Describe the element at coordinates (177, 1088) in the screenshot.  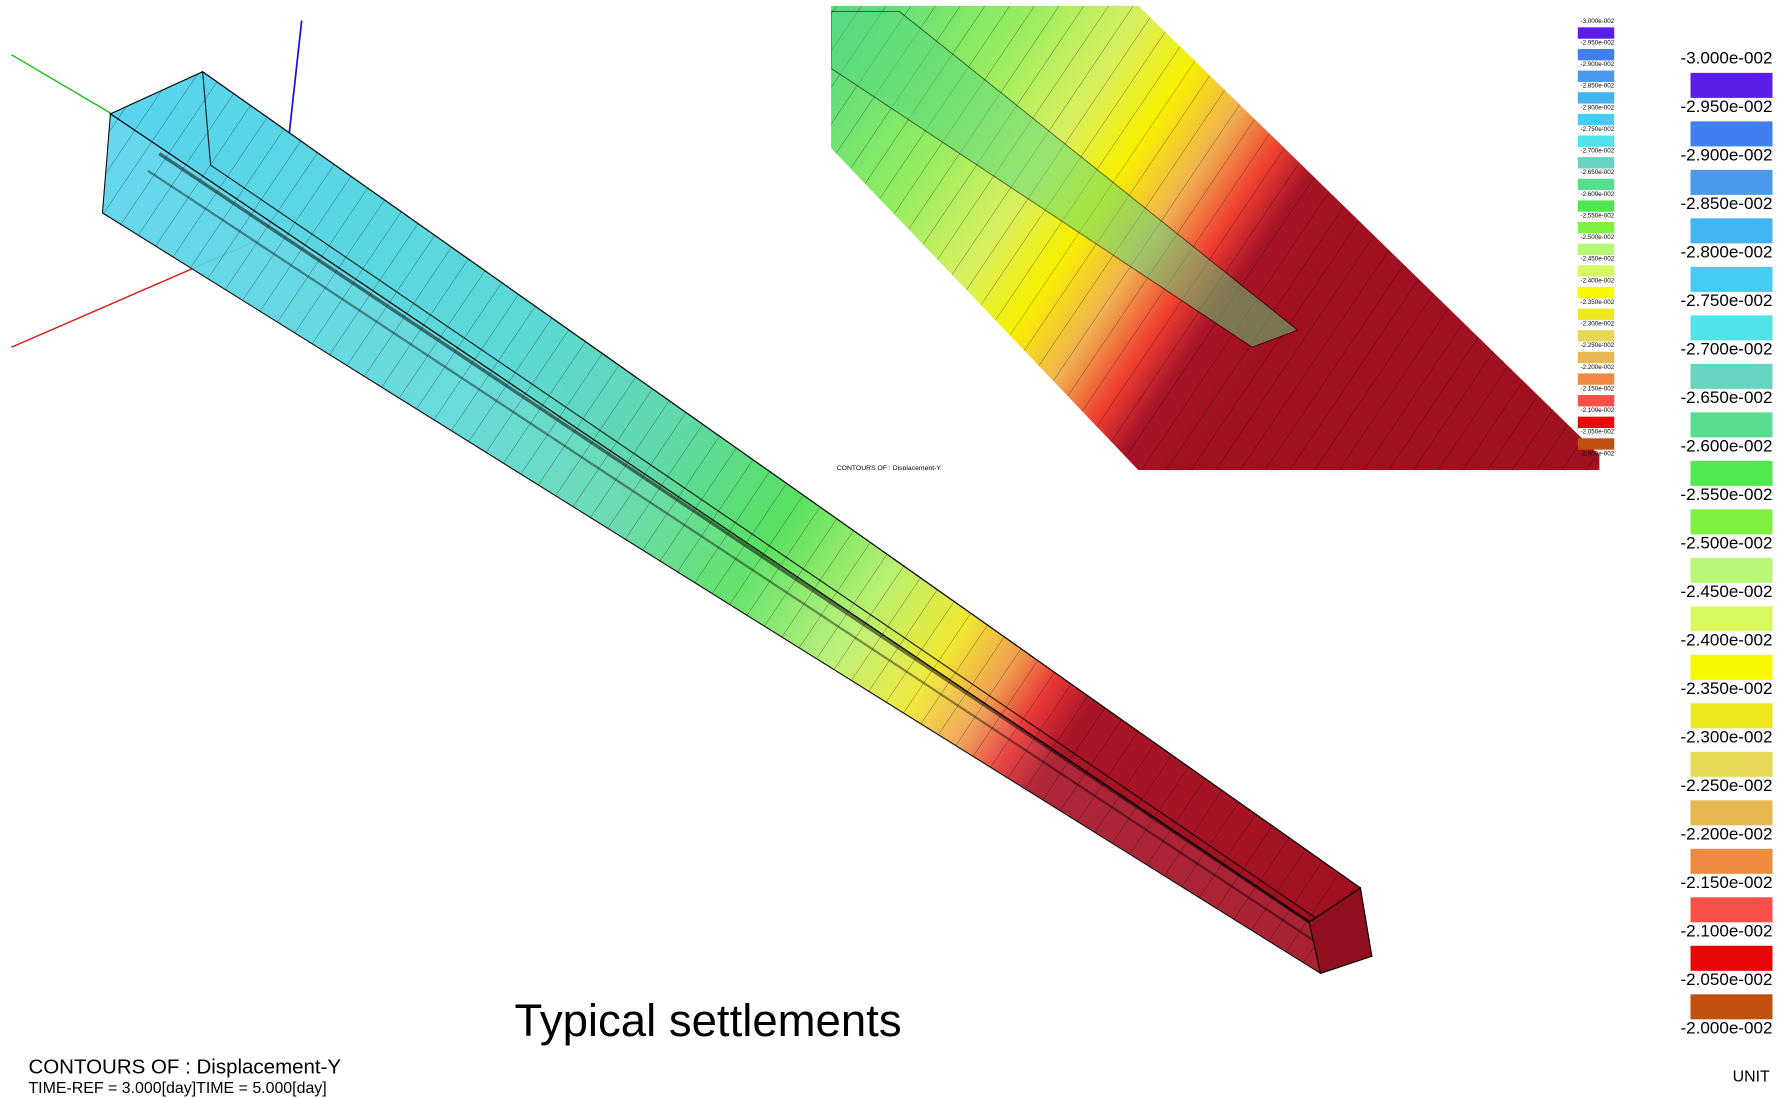
I see `time-info: TIME-REF = 3.000[day]TIME = 5.000[day]` at that location.